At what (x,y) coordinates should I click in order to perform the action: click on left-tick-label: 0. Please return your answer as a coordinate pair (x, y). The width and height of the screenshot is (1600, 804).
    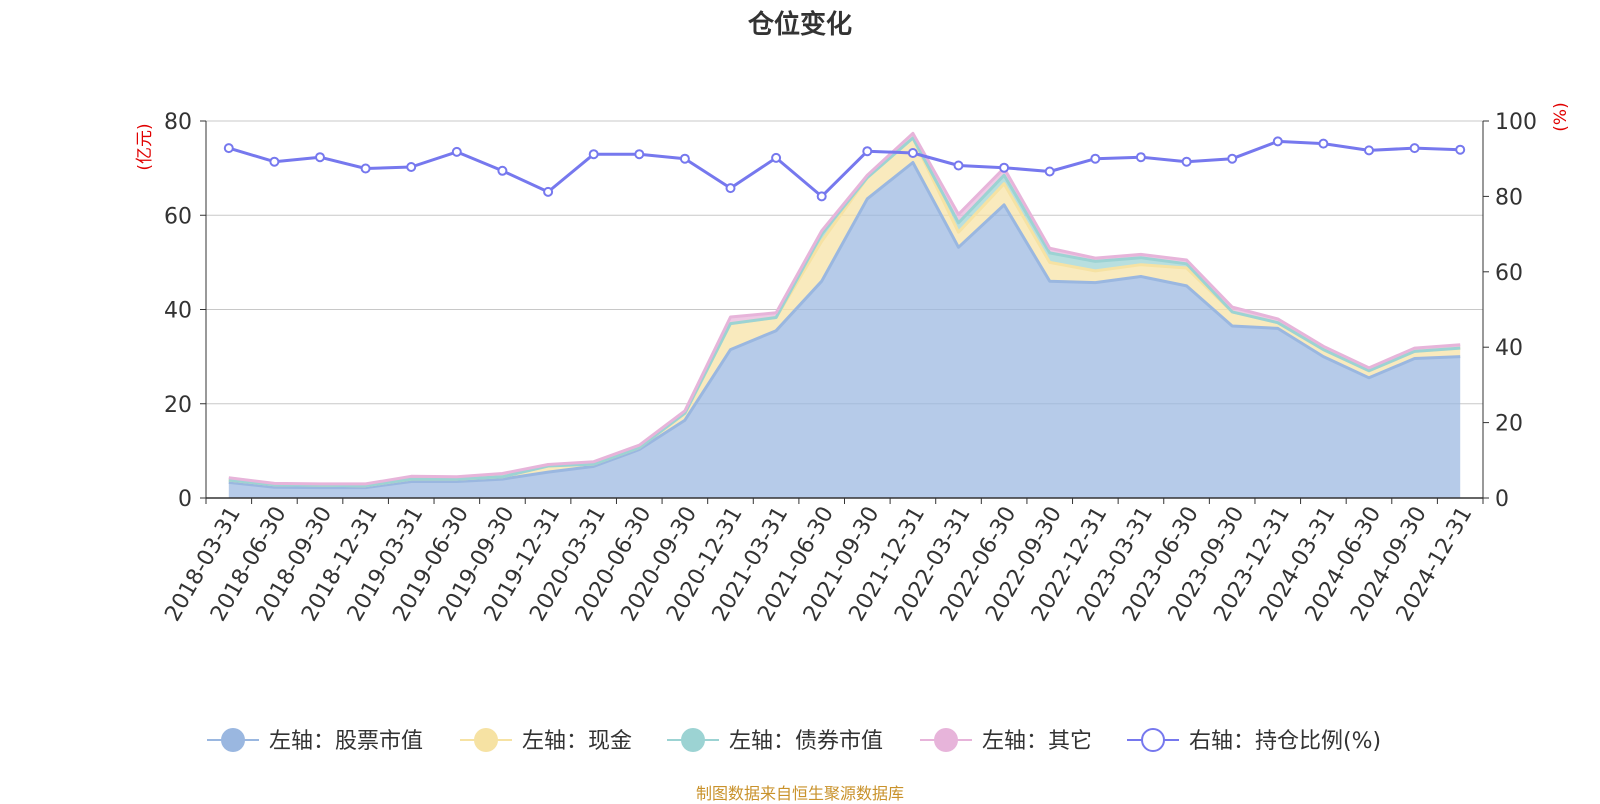
    Looking at the image, I should click on (185, 499).